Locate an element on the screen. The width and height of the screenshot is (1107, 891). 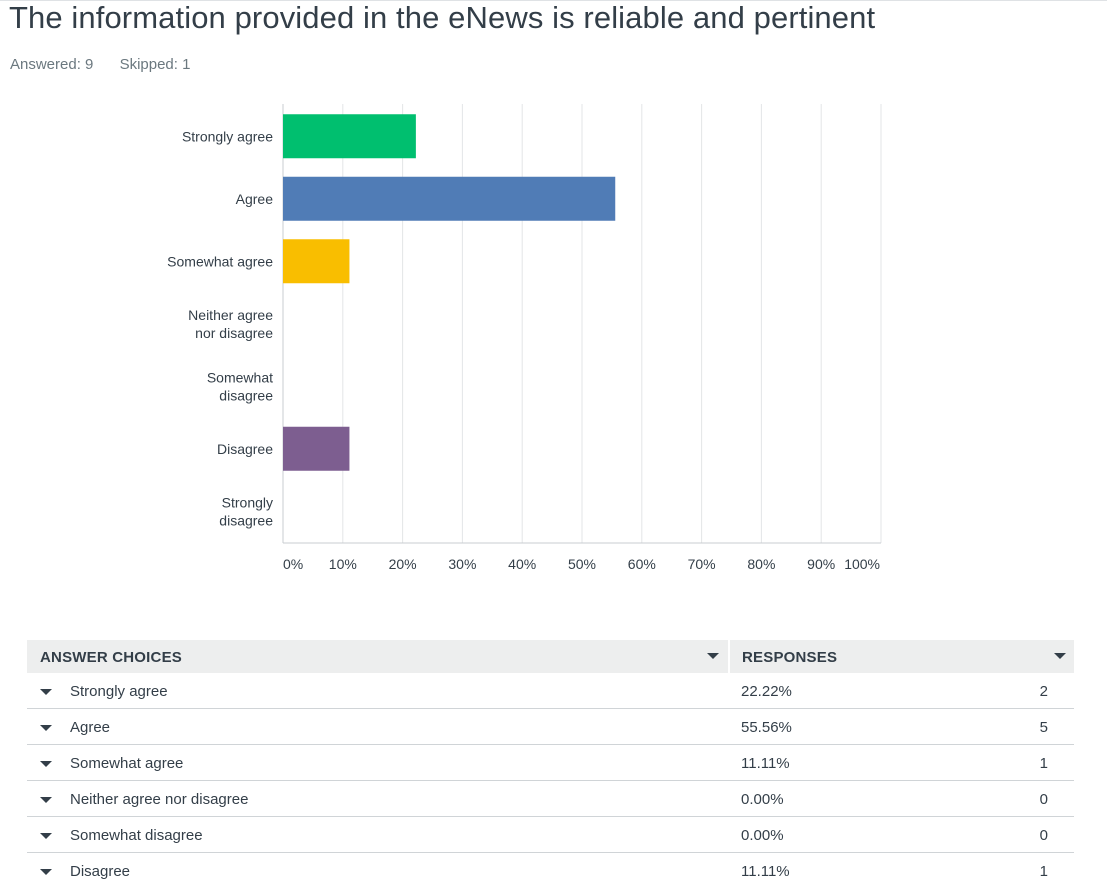
answer-choice-label: Disagree is located at coordinates (100, 871).